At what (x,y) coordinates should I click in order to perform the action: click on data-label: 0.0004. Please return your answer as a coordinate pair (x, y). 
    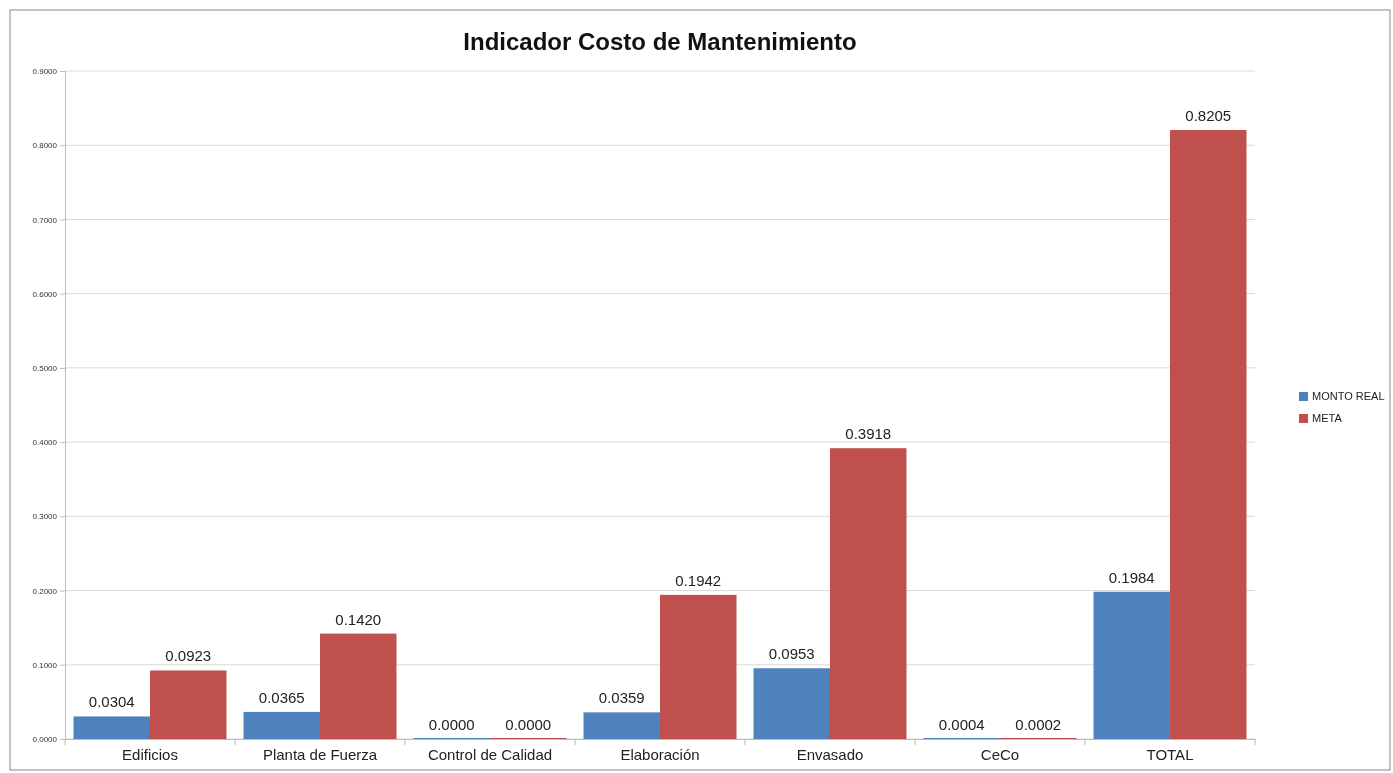
    Looking at the image, I should click on (961, 724).